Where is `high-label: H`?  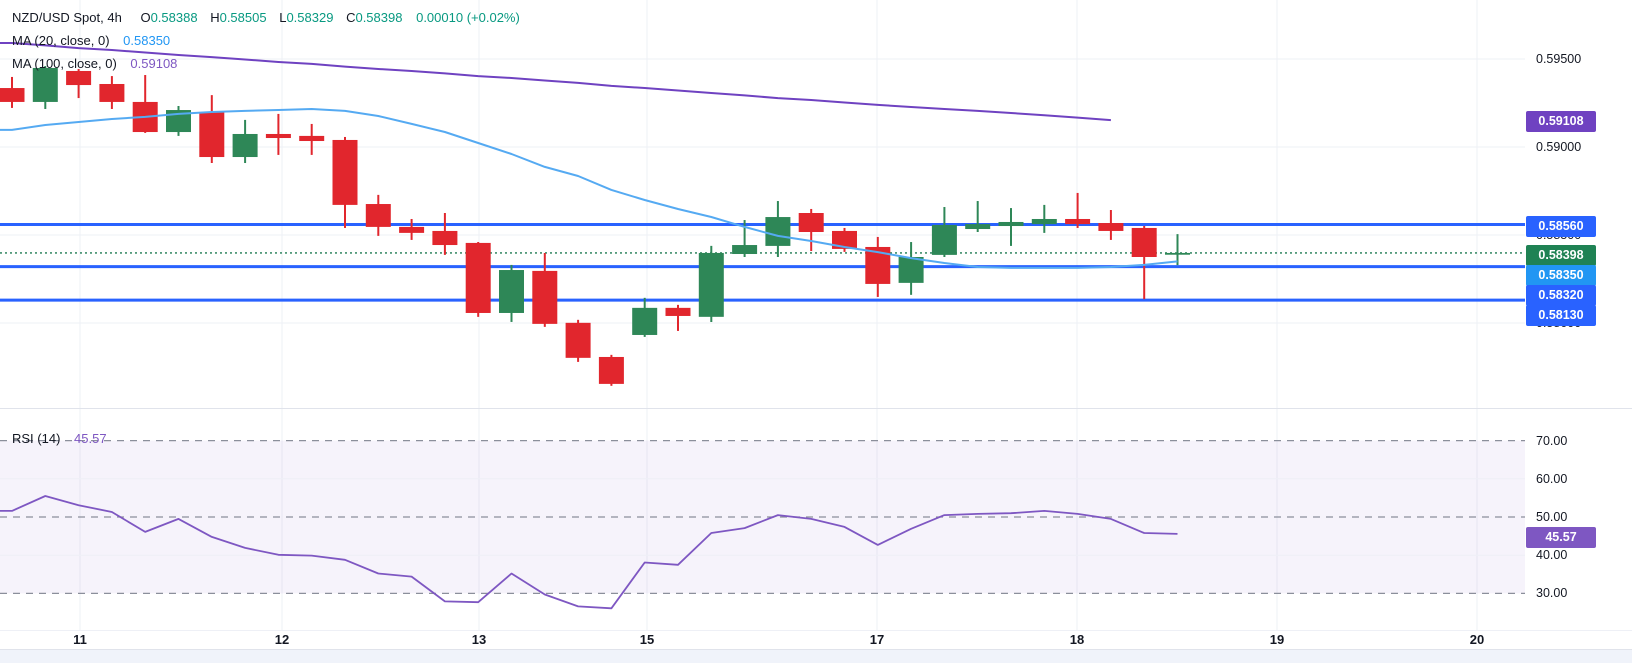
high-label: H is located at coordinates (215, 17).